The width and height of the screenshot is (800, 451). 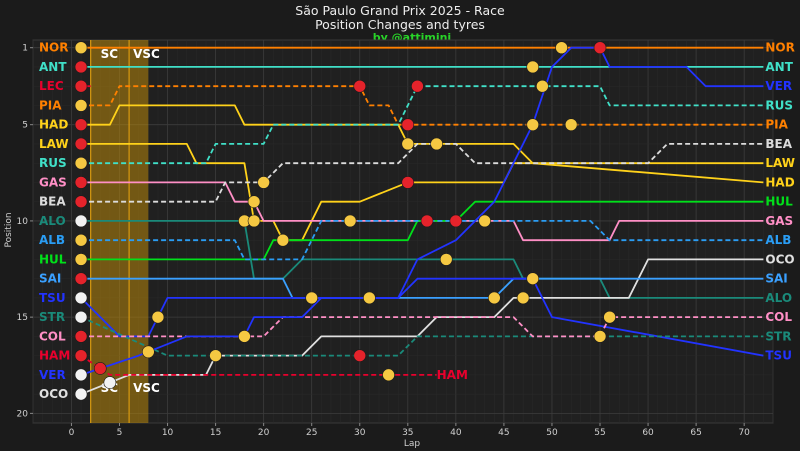 What do you see at coordinates (53, 394) in the screenshot?
I see `start-label-oco: OCO` at bounding box center [53, 394].